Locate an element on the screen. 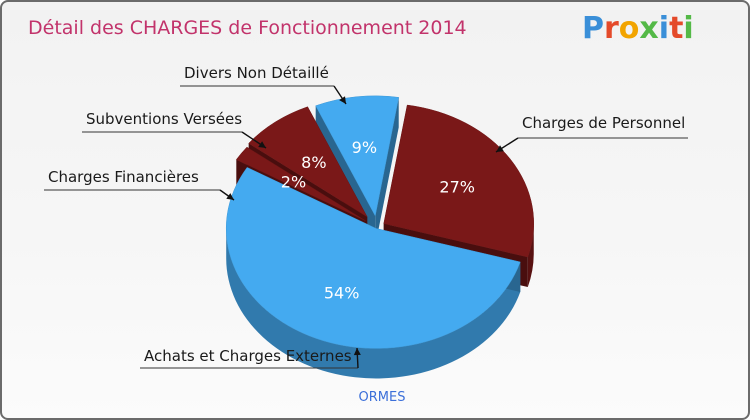 The width and height of the screenshot is (750, 420). category-label: Charges de Personnel is located at coordinates (603, 123).